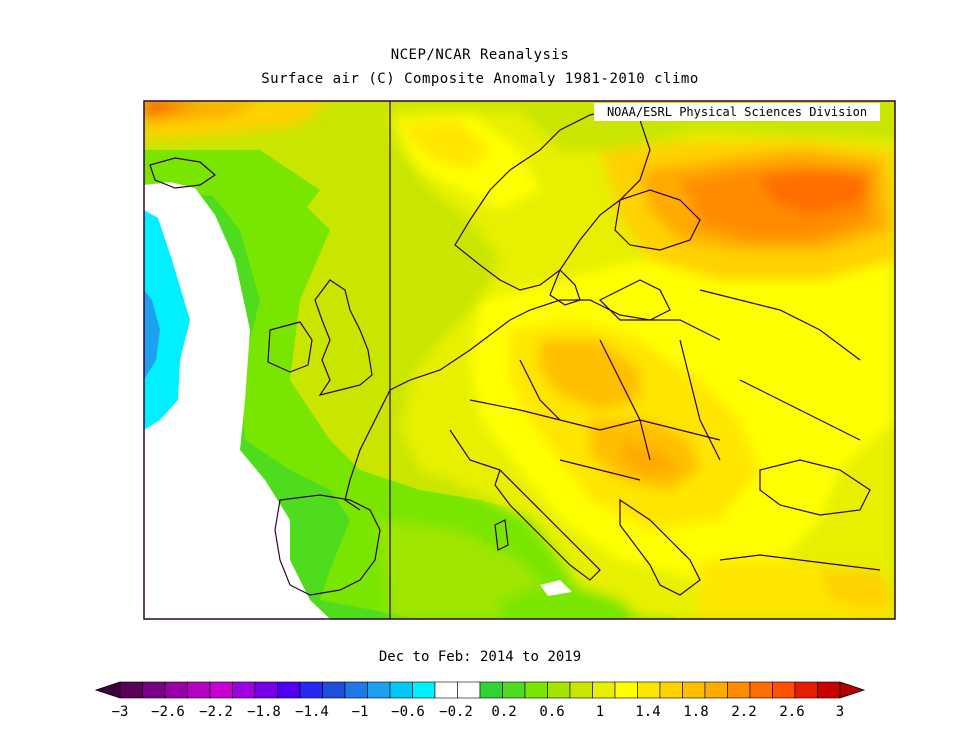  I want to click on colorbar-tick-label: 2.2, so click(744, 712).